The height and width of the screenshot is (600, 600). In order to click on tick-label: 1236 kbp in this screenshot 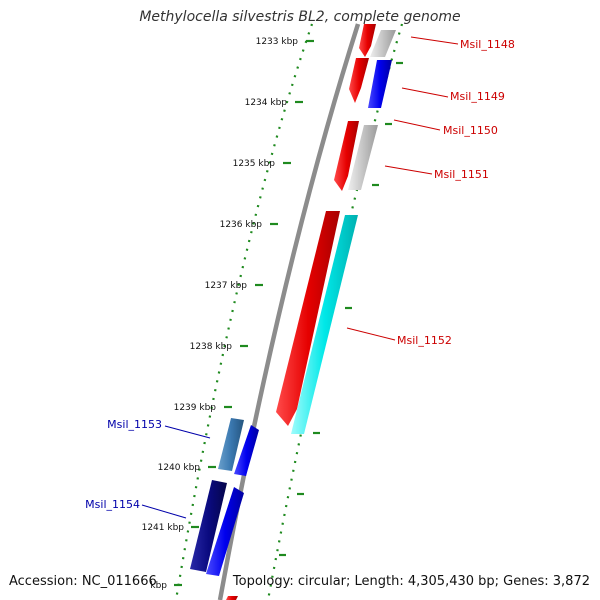, I will do `click(241, 225)`.